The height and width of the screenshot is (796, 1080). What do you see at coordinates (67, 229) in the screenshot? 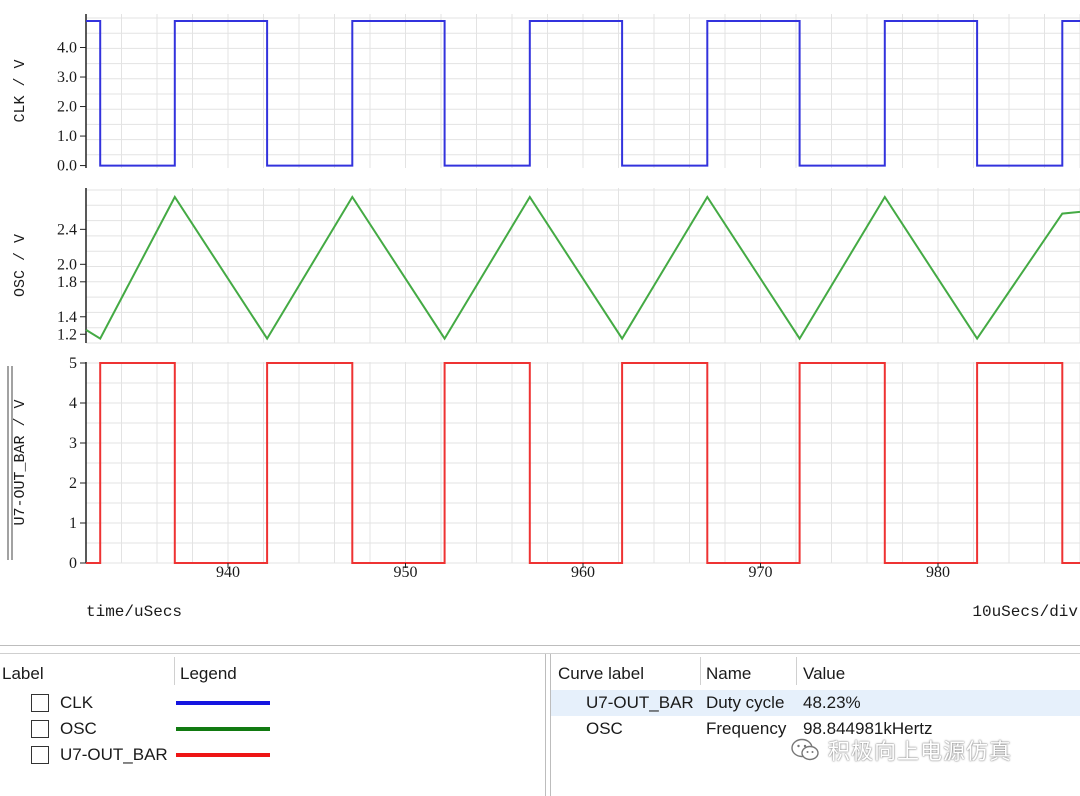
I see `y-tick-label: 2.4` at bounding box center [67, 229].